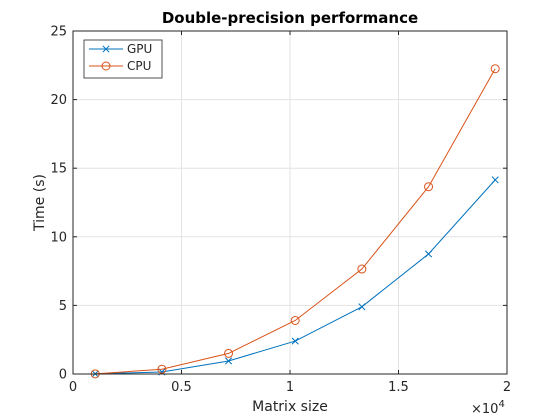 This screenshot has width=560, height=420. I want to click on x-axis-multiplier: ×10⁴, so click(488, 408).